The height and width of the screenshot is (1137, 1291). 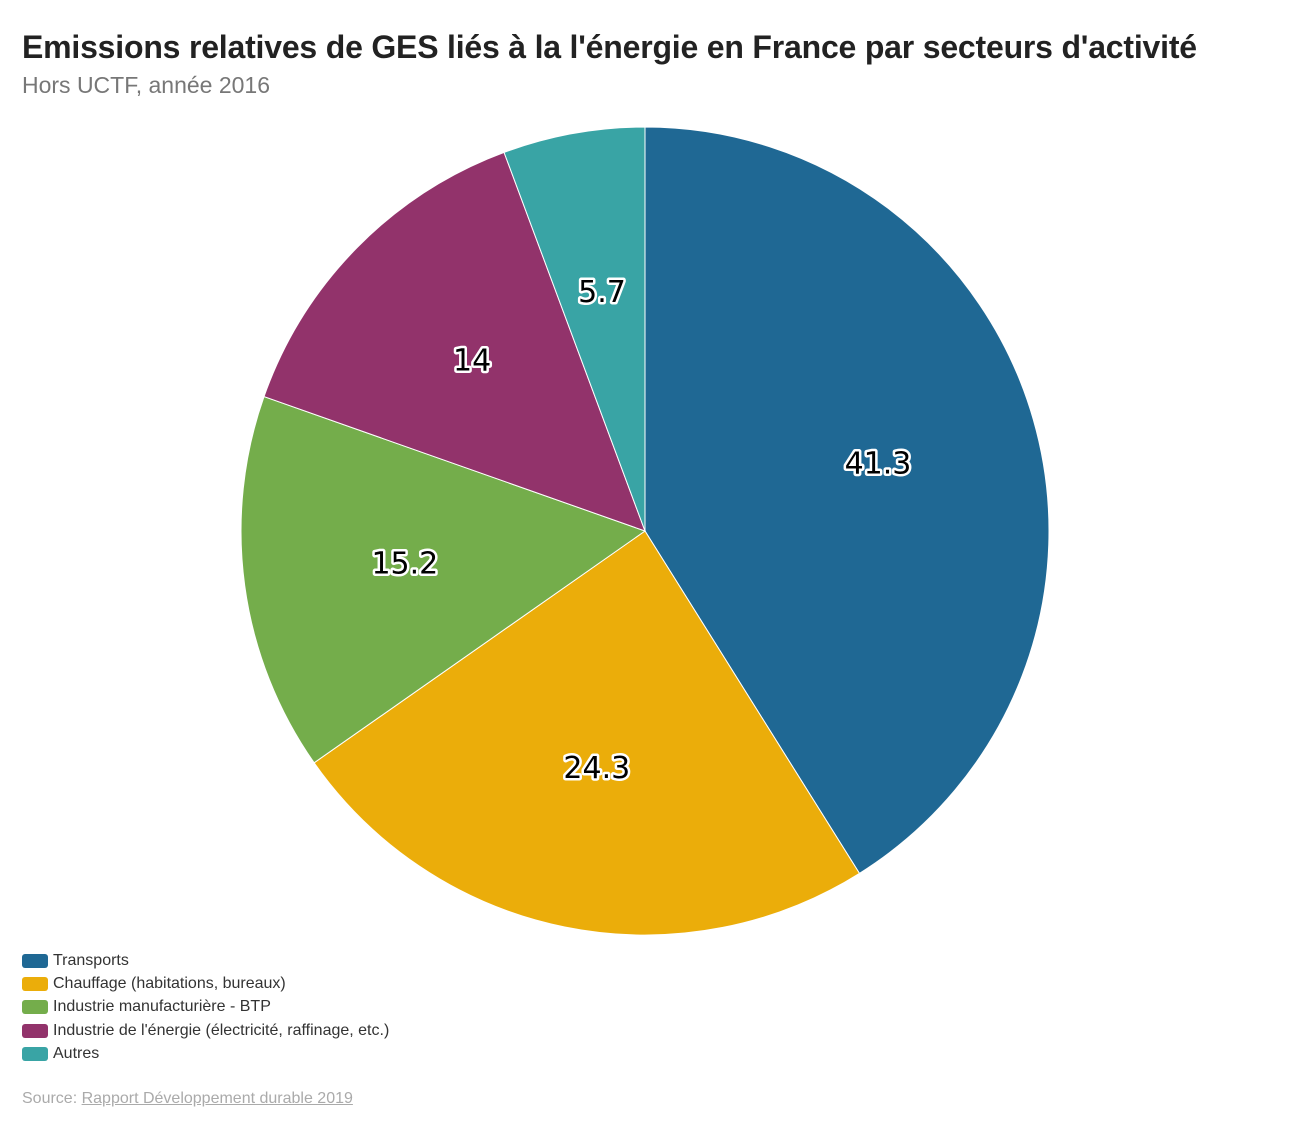 I want to click on pie-slice-industrie-manufacturiere-btp, so click(x=443, y=579).